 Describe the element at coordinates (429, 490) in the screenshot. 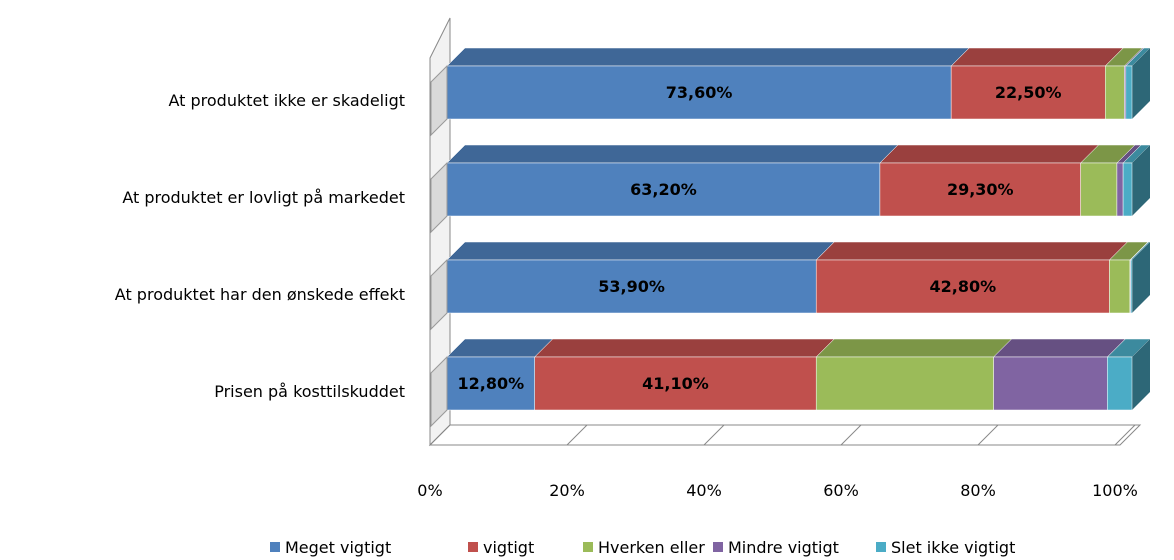

I see `x-tick-label: 0%` at that location.